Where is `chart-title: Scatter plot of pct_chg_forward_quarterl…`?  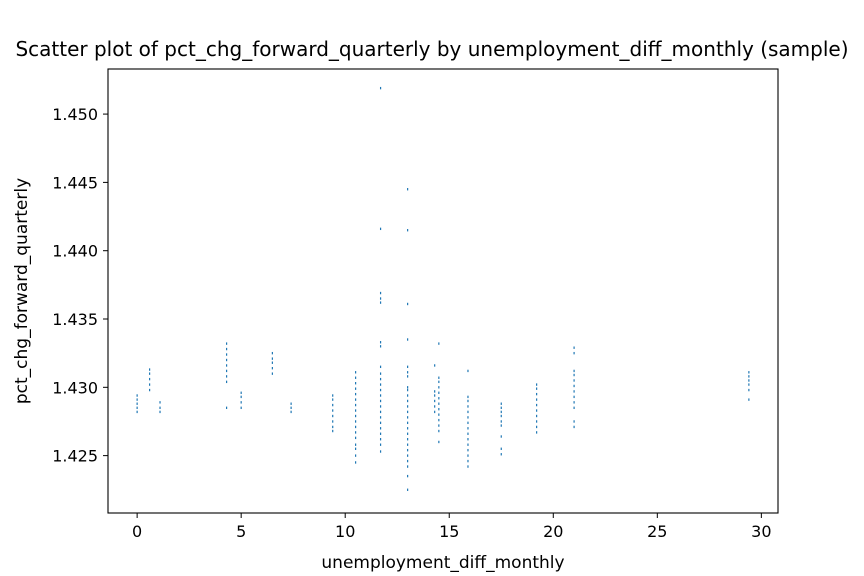
chart-title: Scatter plot of pct_chg_forward_quarterl… is located at coordinates (431, 49).